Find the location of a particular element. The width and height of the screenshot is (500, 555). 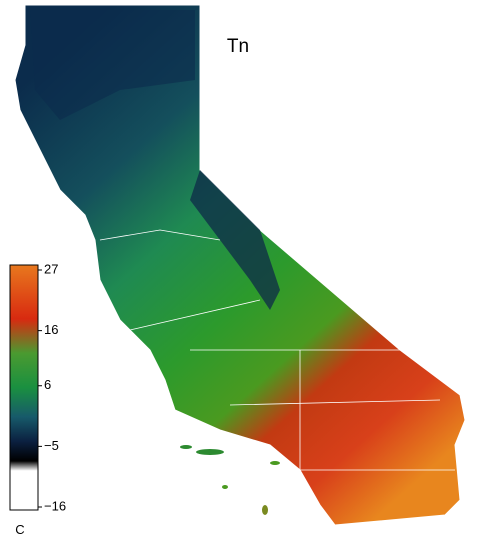

colorbar-unit: C is located at coordinates (19, 529).